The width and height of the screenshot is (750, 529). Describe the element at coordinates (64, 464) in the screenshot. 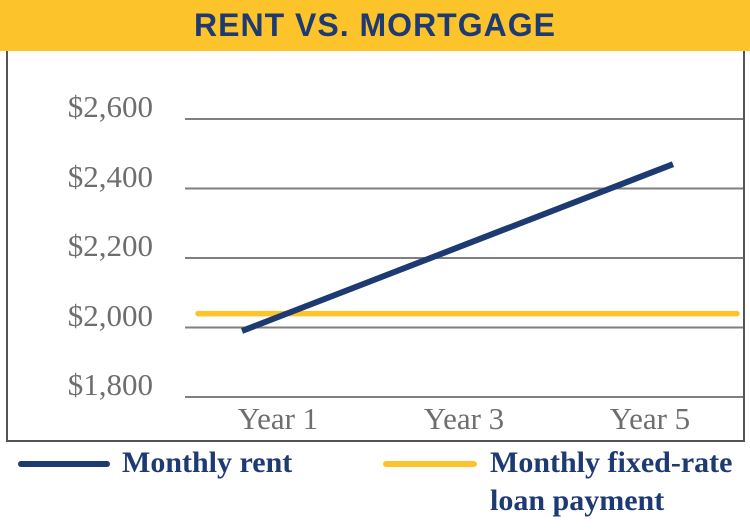

I see `legend-swatch-monthly-rent` at that location.